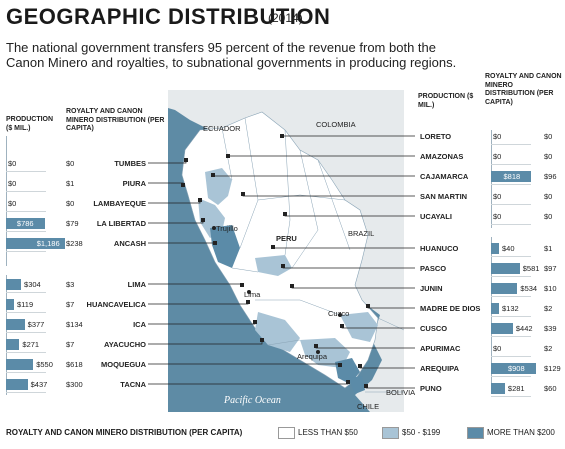  What do you see at coordinates (548, 248) in the screenshot?
I see `right-distribution-value: $1` at bounding box center [548, 248].